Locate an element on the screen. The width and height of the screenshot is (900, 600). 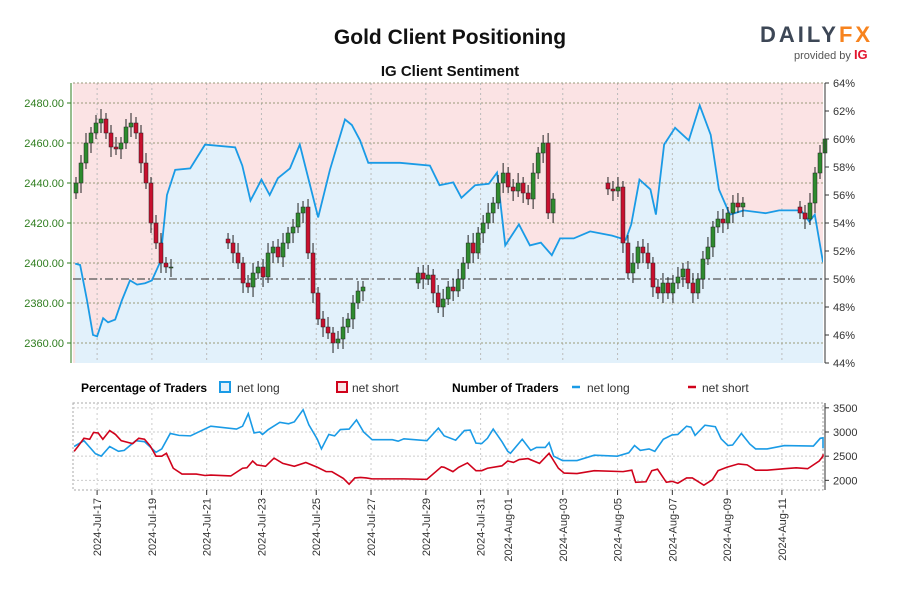
legend-num-heading: Number of Traders is located at coordinates (505, 388).